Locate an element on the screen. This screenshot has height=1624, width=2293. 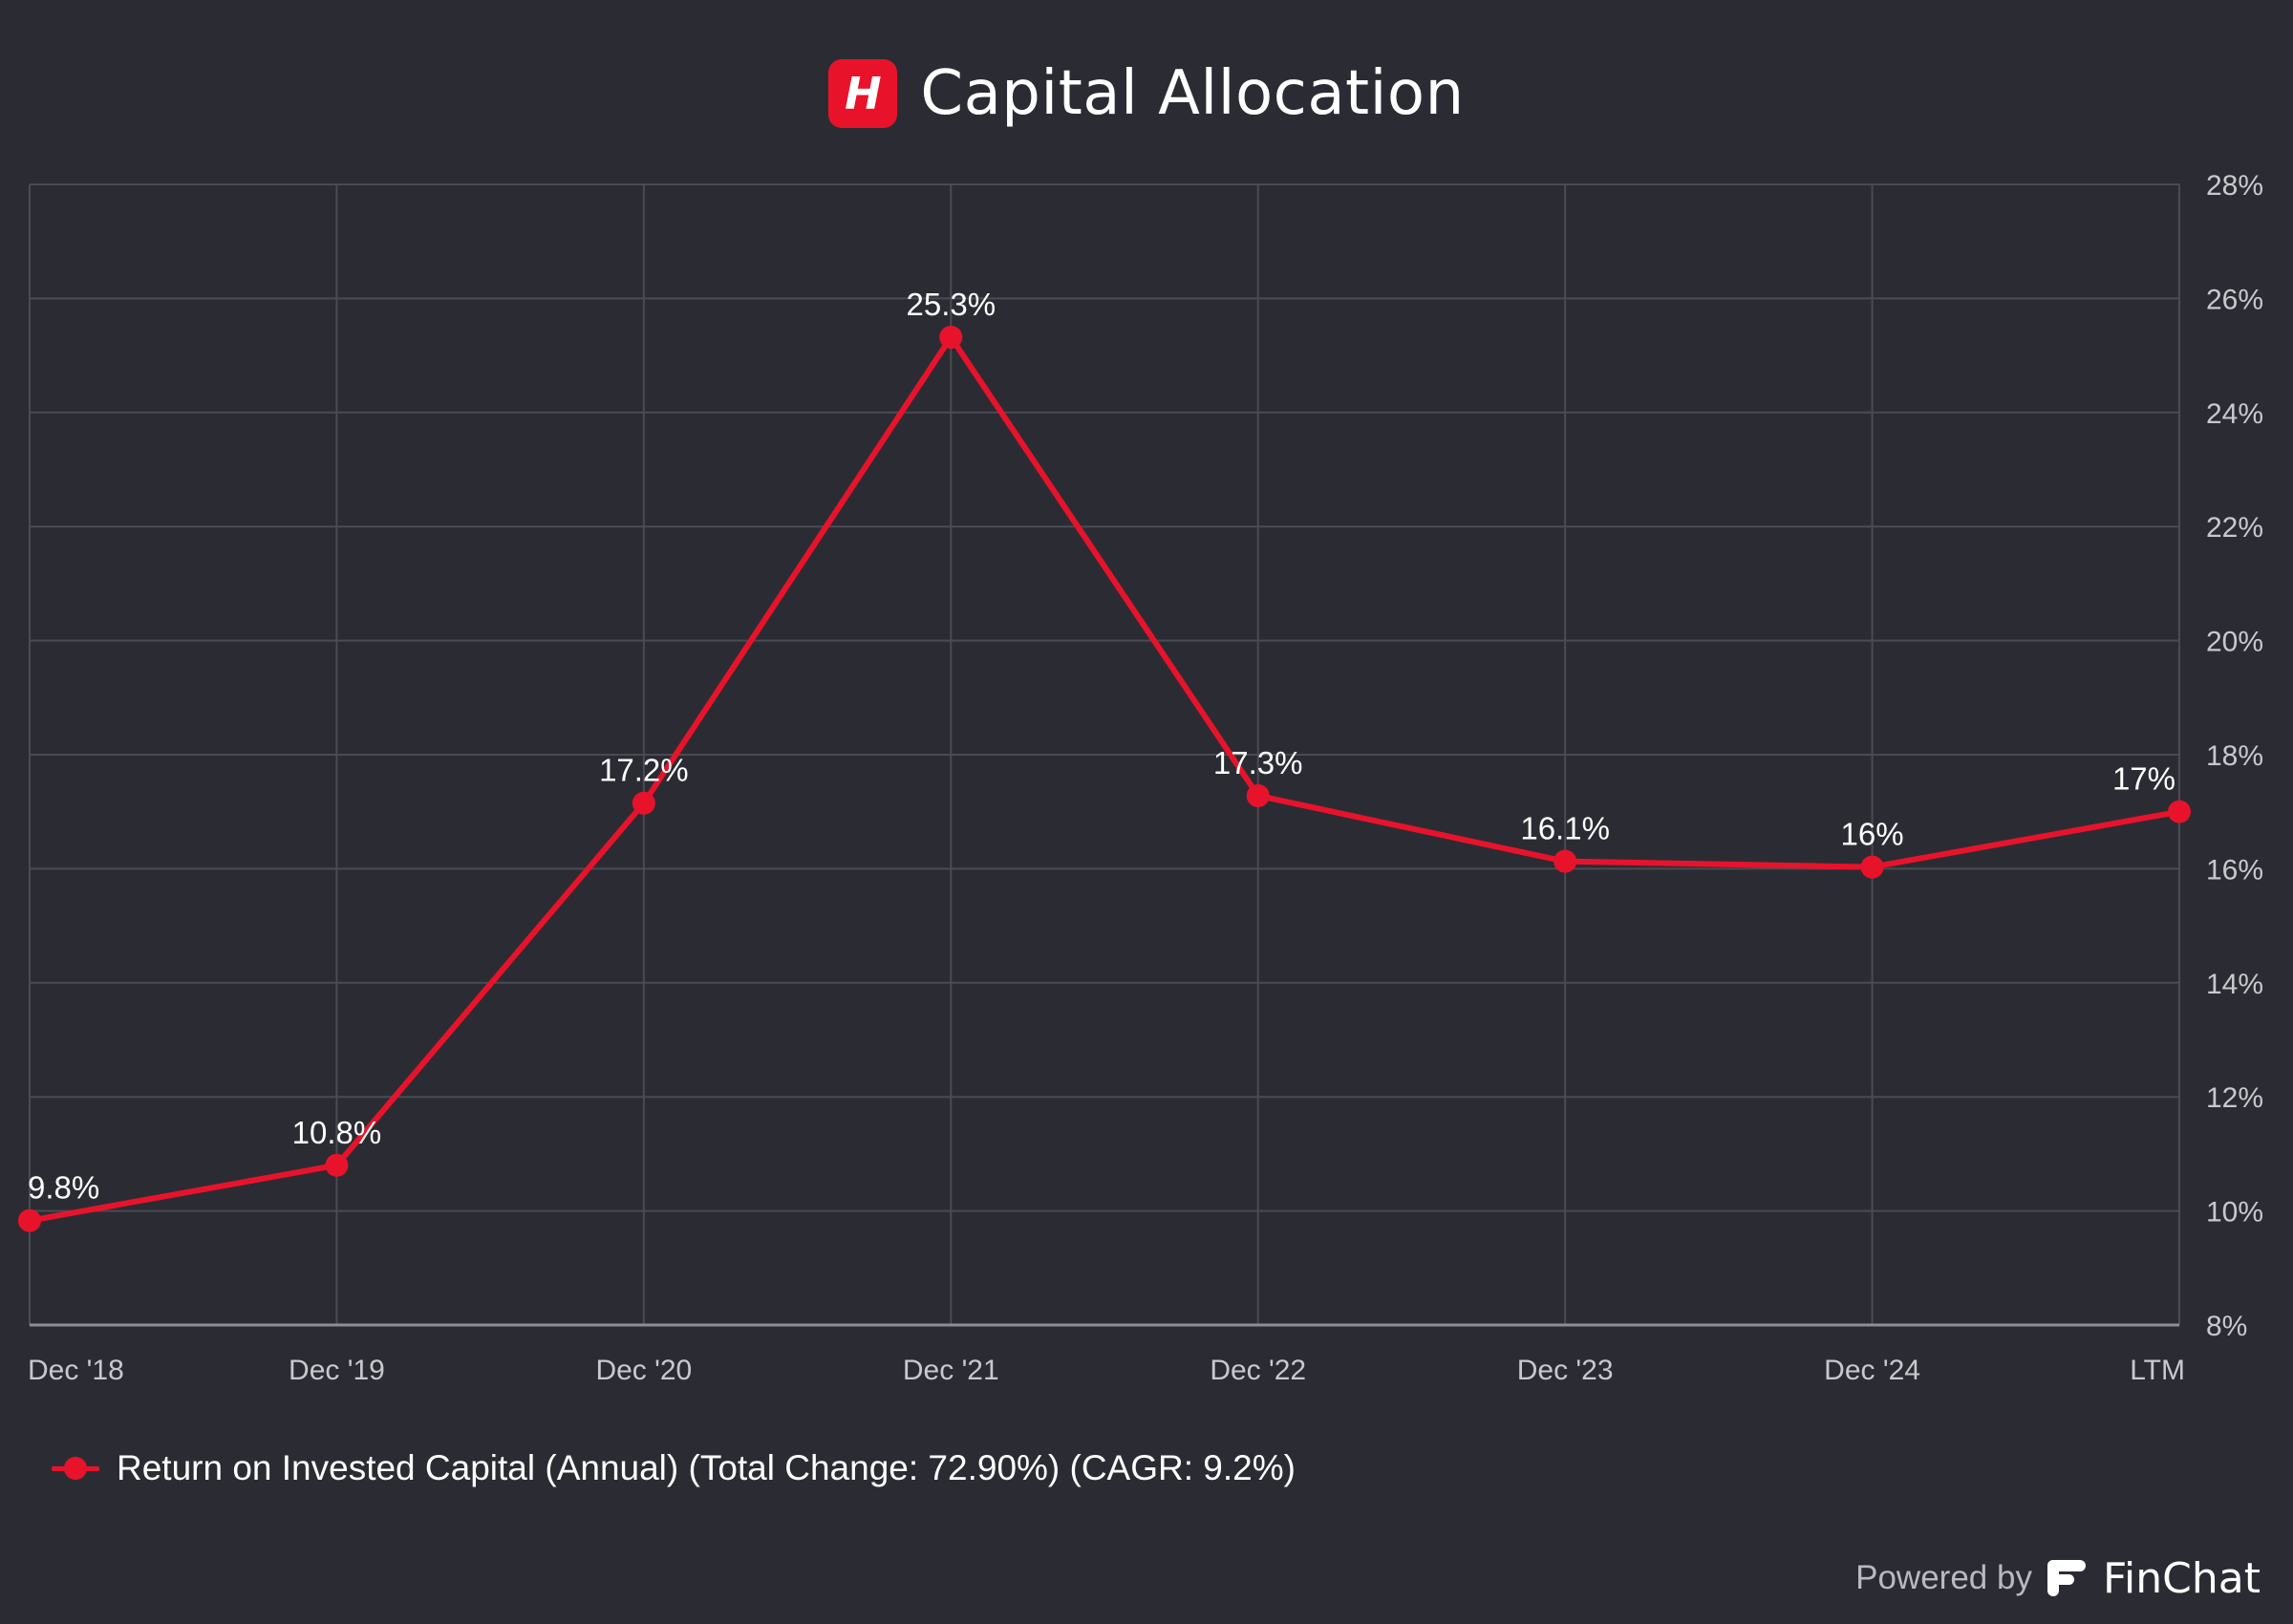
powered-by-text: Powered by is located at coordinates (1943, 1578).